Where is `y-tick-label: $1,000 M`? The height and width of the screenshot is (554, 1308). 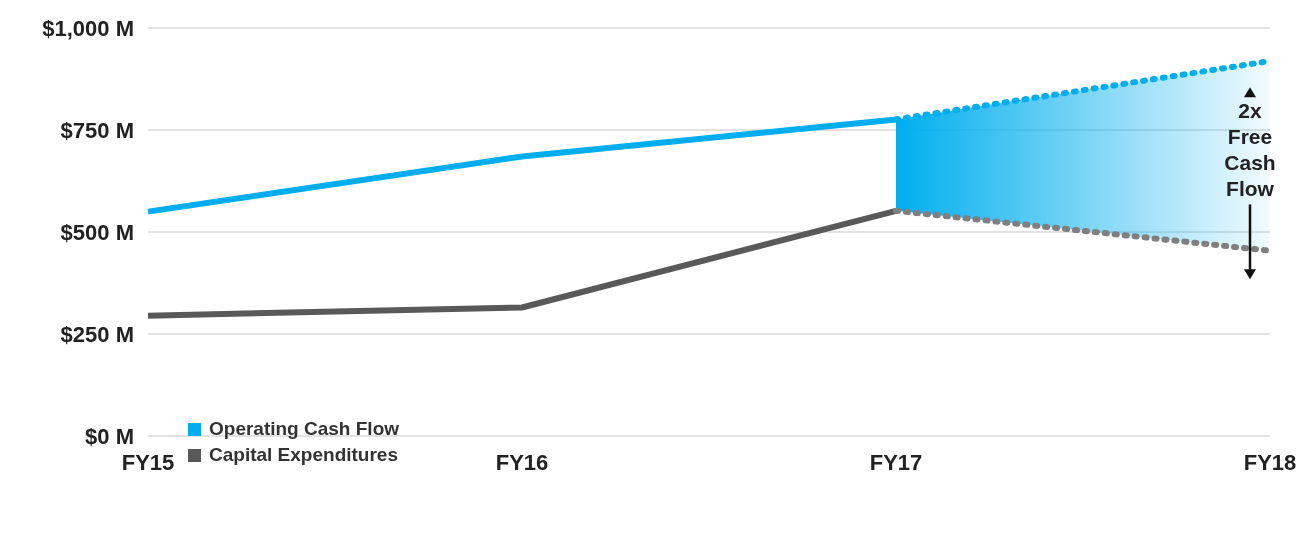 y-tick-label: $1,000 M is located at coordinates (88, 28).